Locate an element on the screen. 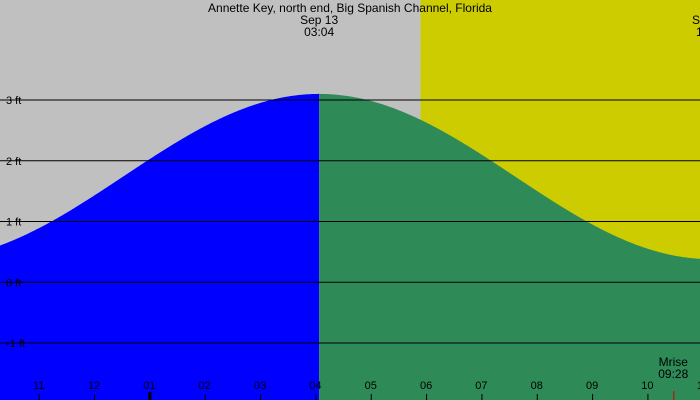  y-axis-labels: 3 ft 2 ft 1 ft 0 ft -1 ft is located at coordinates (15, 222).